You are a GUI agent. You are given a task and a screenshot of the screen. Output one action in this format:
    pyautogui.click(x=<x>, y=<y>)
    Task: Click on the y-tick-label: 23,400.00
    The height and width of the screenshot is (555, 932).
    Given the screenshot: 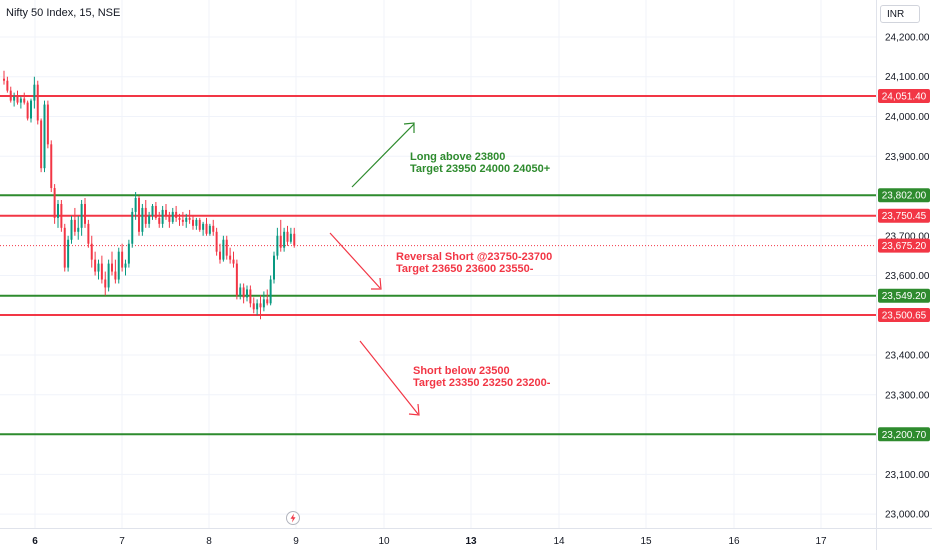 What is the action you would take?
    pyautogui.click(x=907, y=356)
    